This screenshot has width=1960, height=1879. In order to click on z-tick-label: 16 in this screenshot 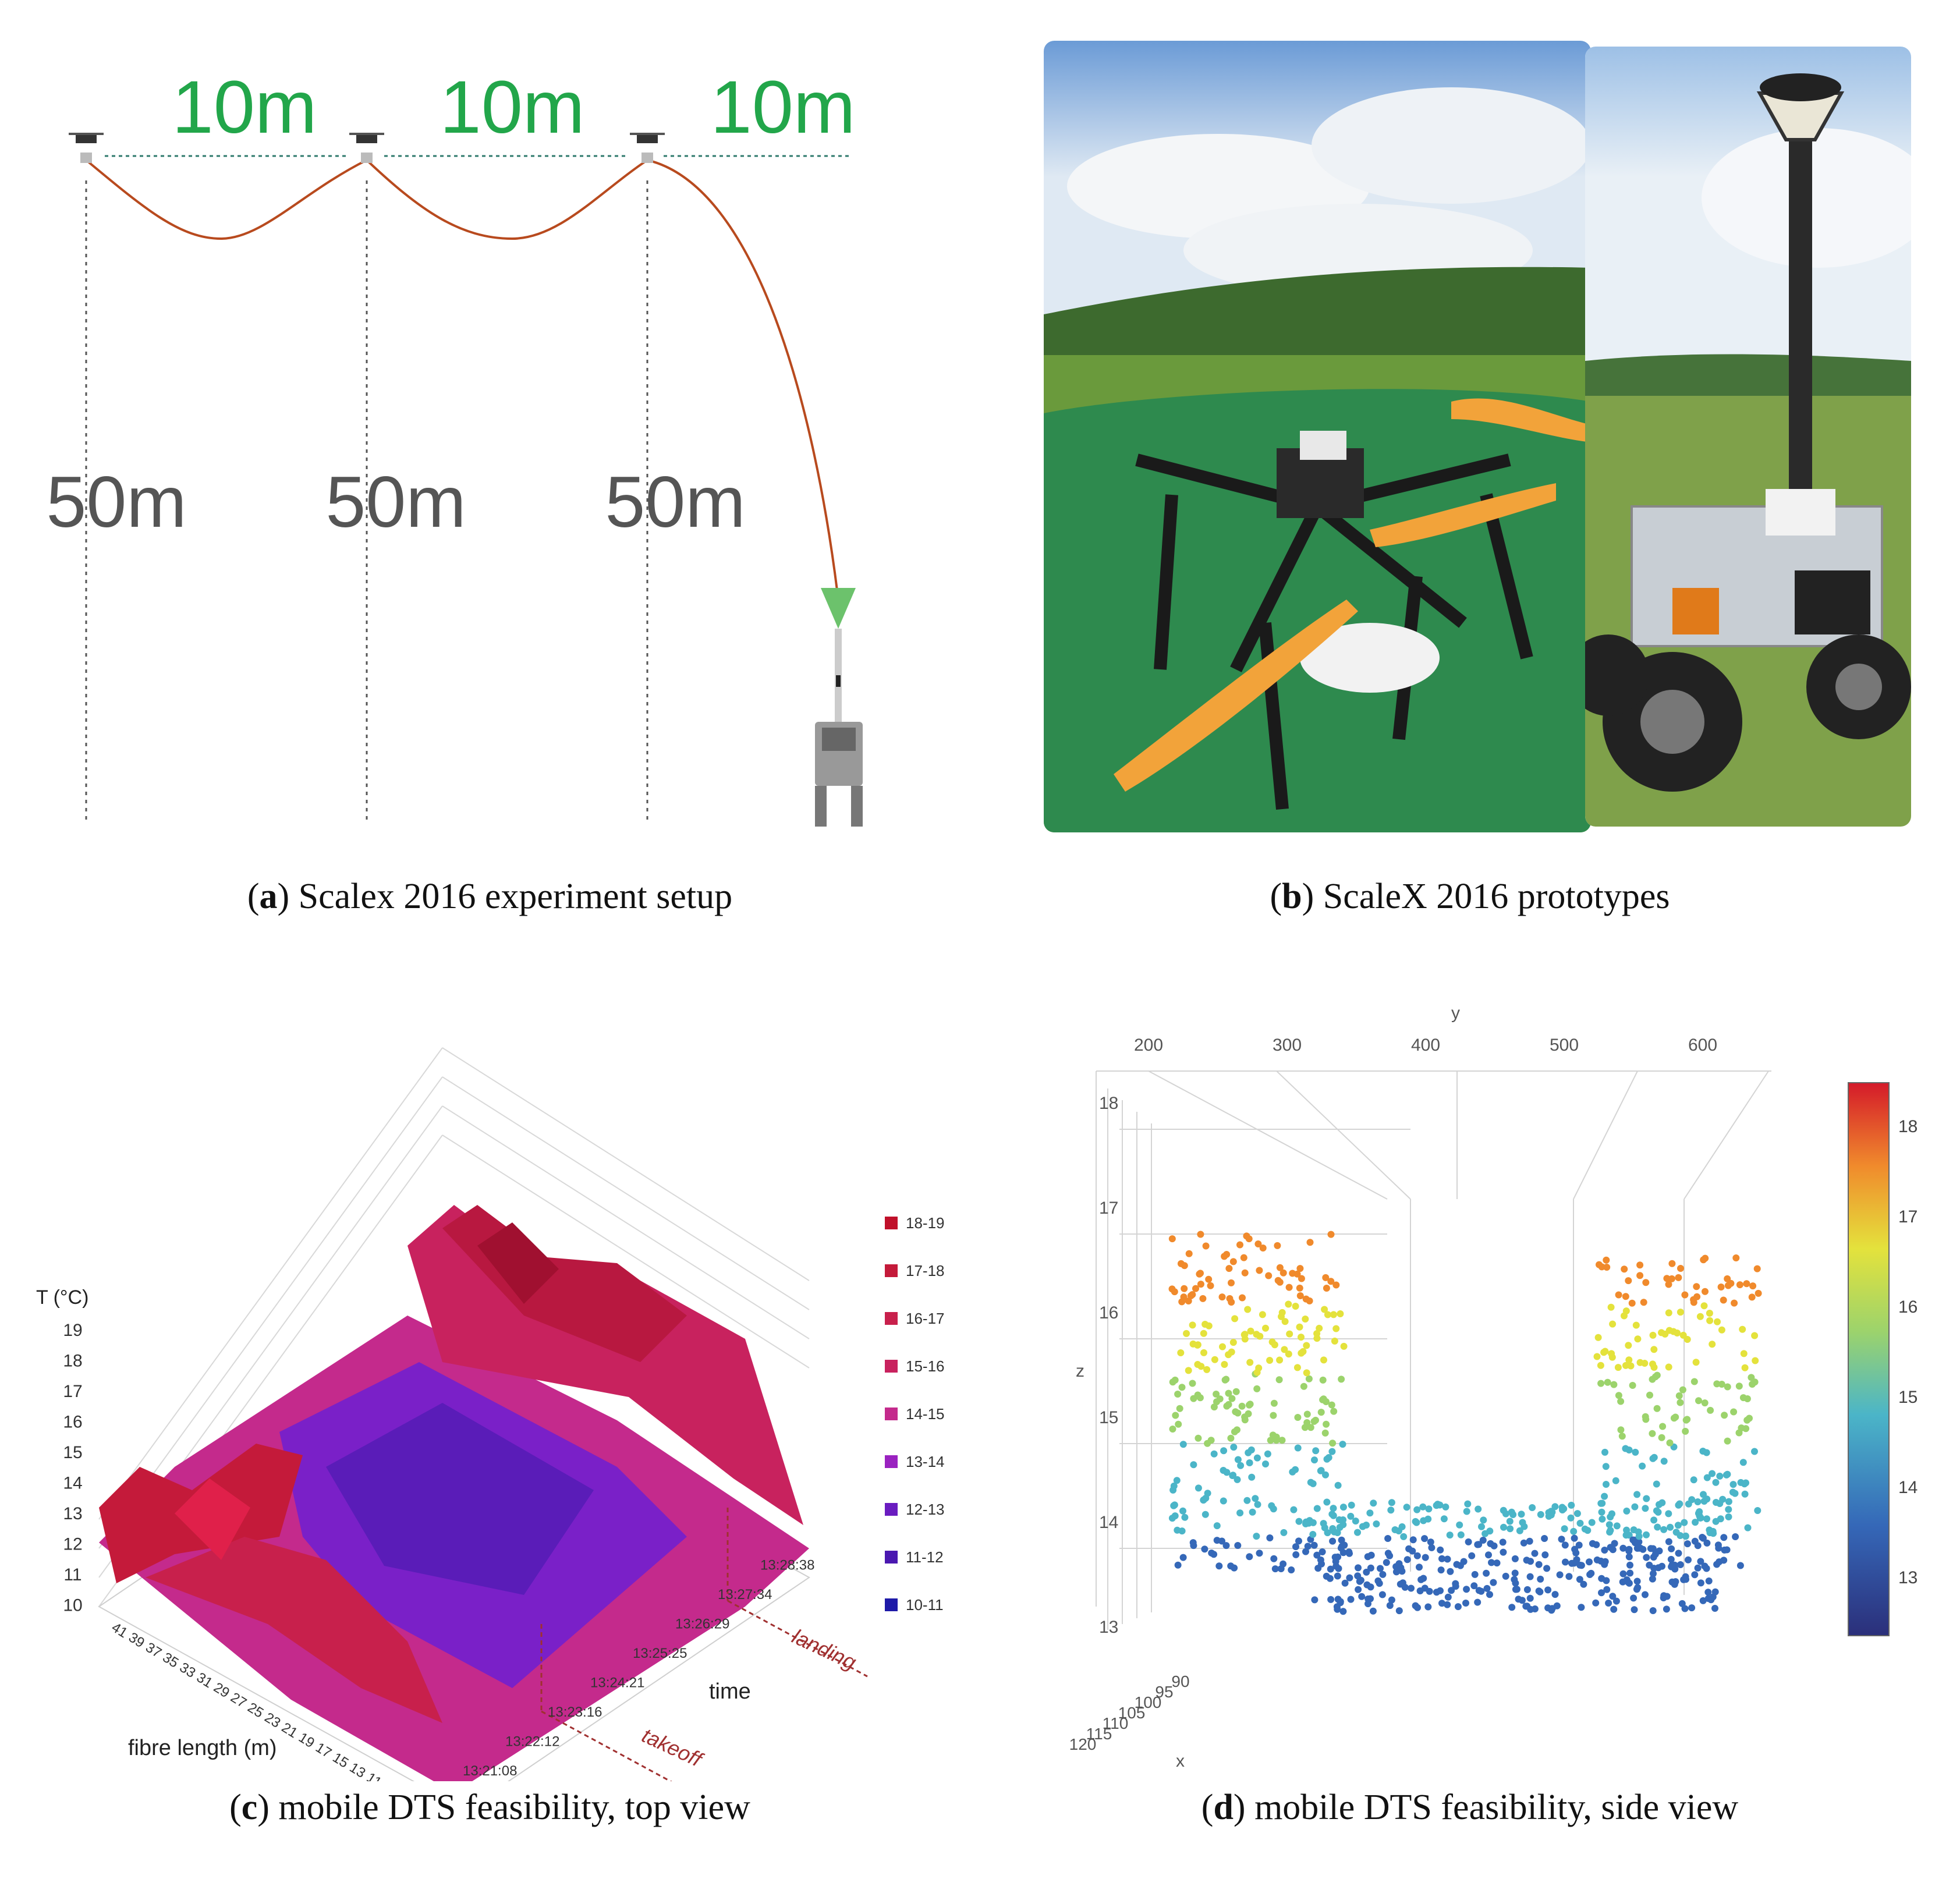, I will do `click(1108, 1313)`.